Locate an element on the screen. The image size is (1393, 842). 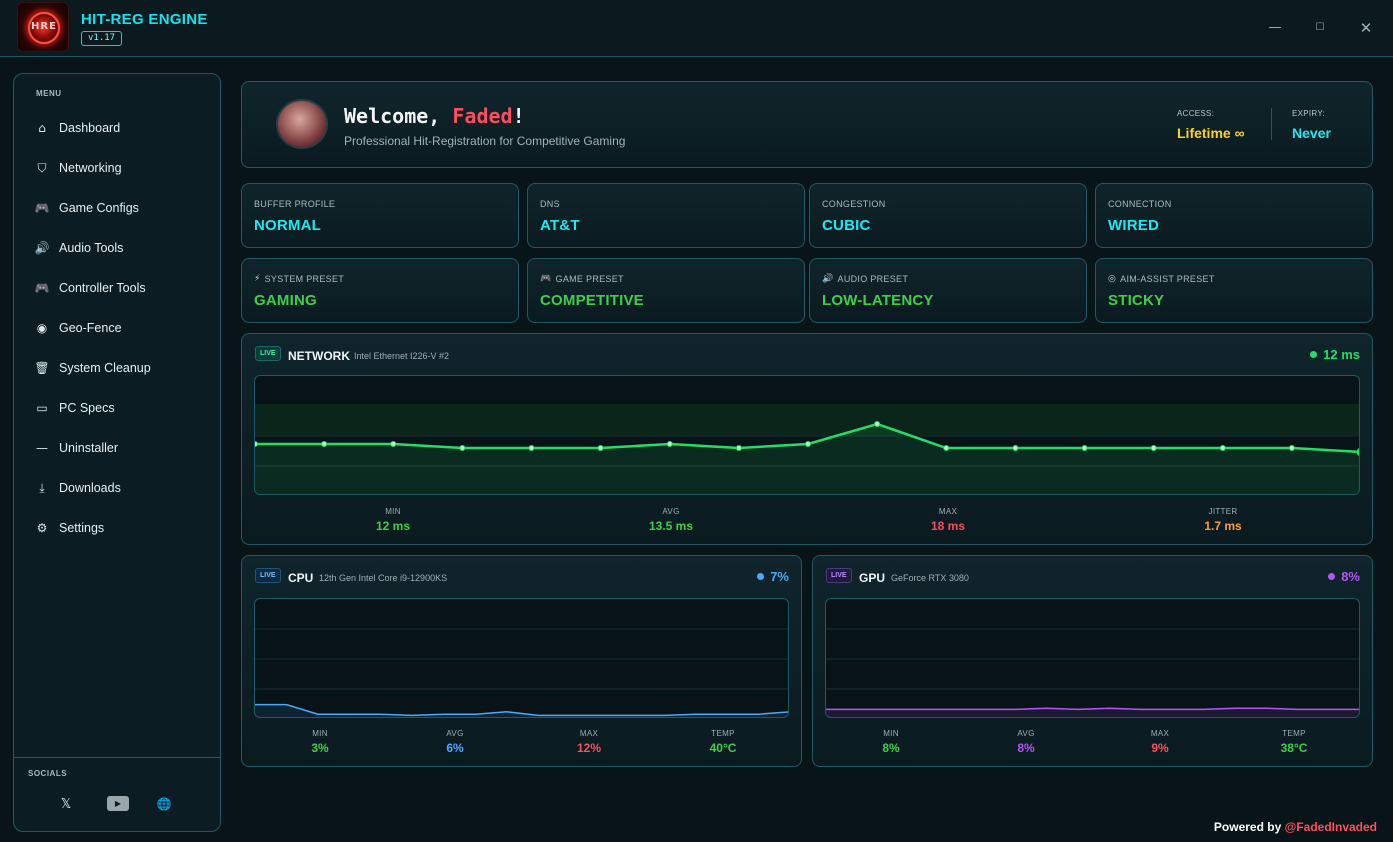
sidebar-item-networking: ⛉ Networking is located at coordinates (122, 168).